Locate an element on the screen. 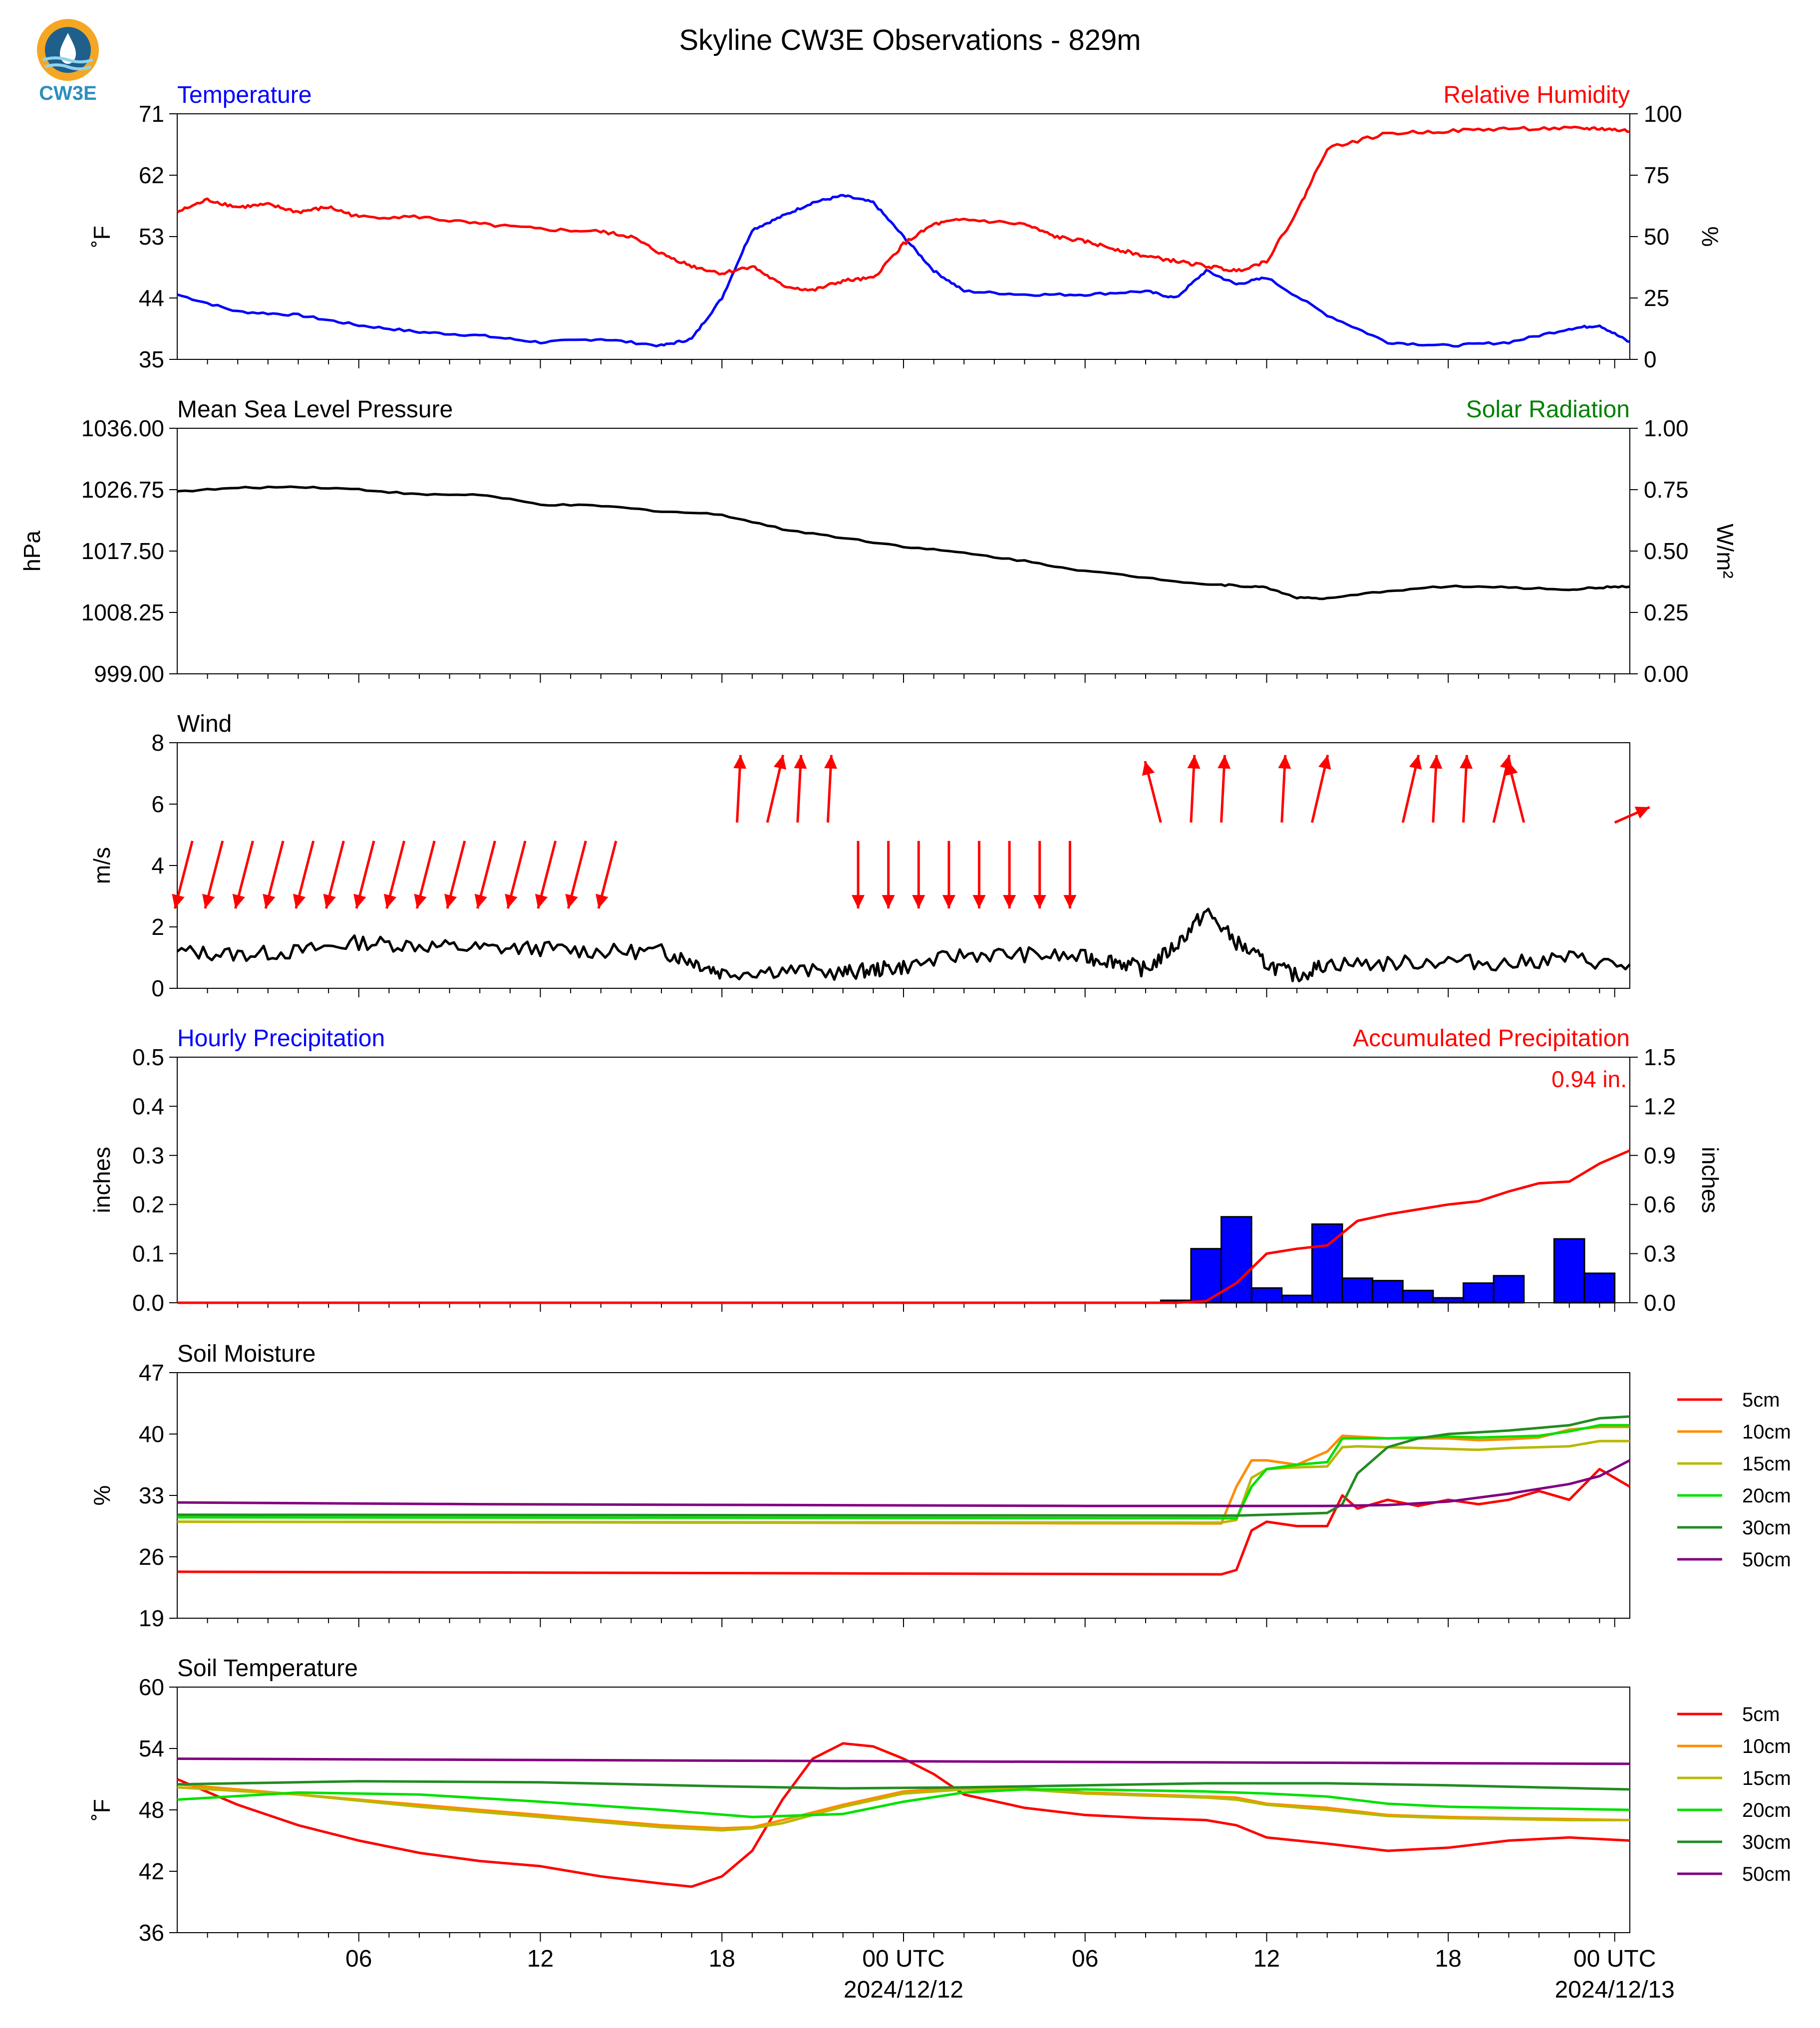 The height and width of the screenshot is (2028, 1820). y-tick-label-right: 0.6 is located at coordinates (1660, 1204).